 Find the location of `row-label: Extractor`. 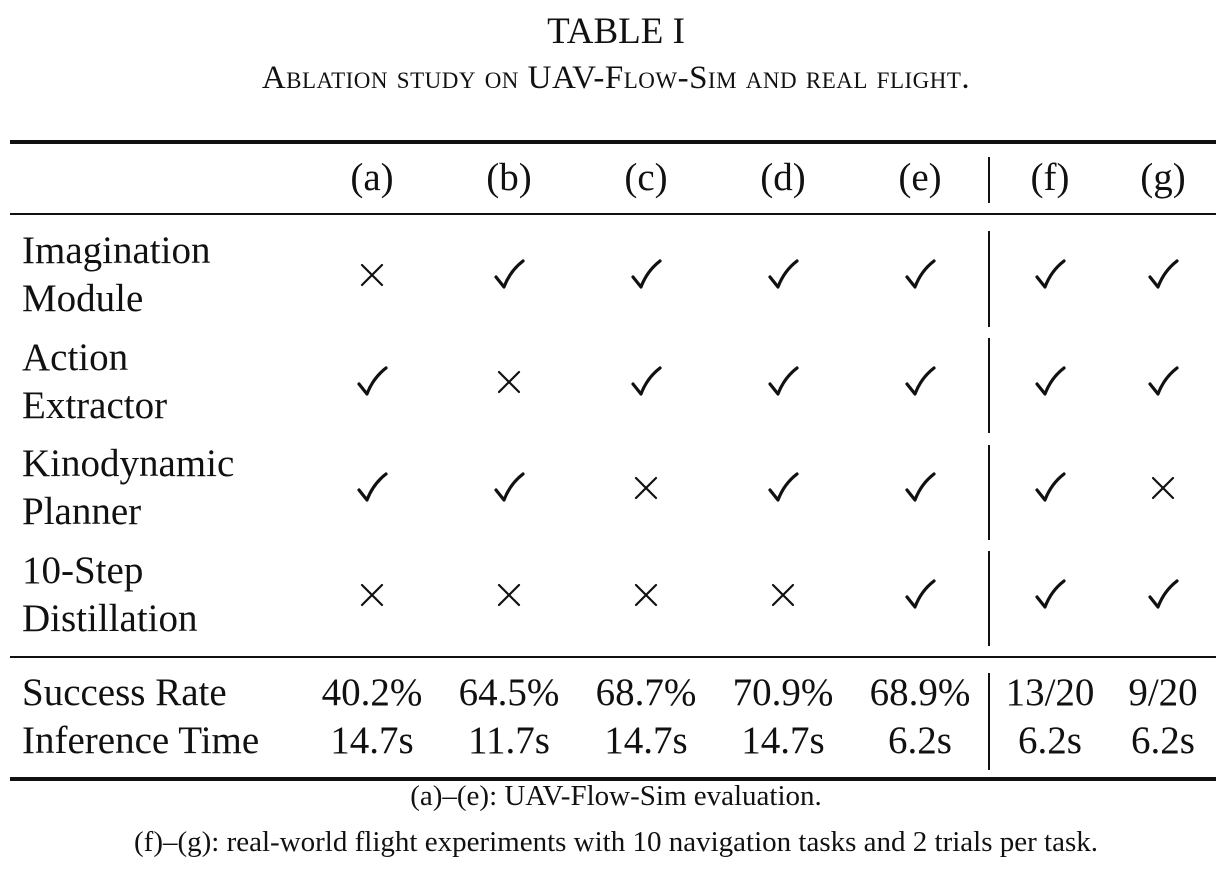

row-label: Extractor is located at coordinates (95, 405).